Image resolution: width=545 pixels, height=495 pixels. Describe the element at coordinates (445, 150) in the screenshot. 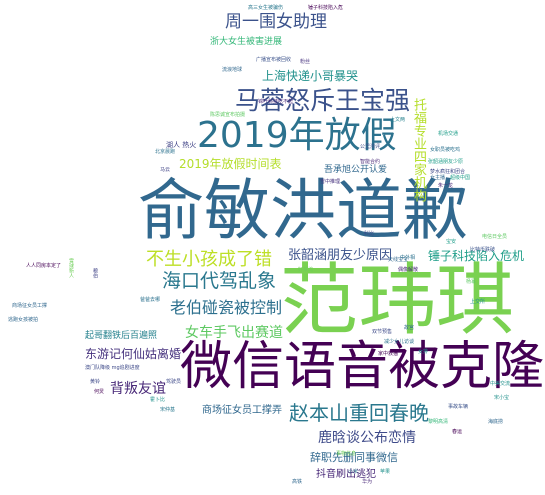

I see `word: 女职员被吃鸡` at that location.